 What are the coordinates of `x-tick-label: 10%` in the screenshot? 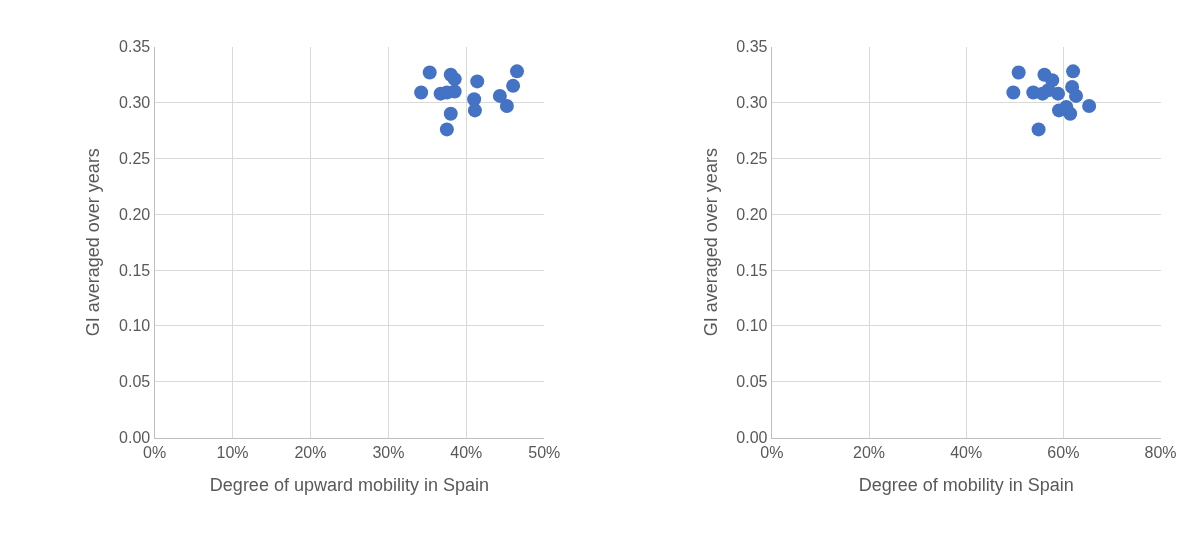 It's located at (232, 452).